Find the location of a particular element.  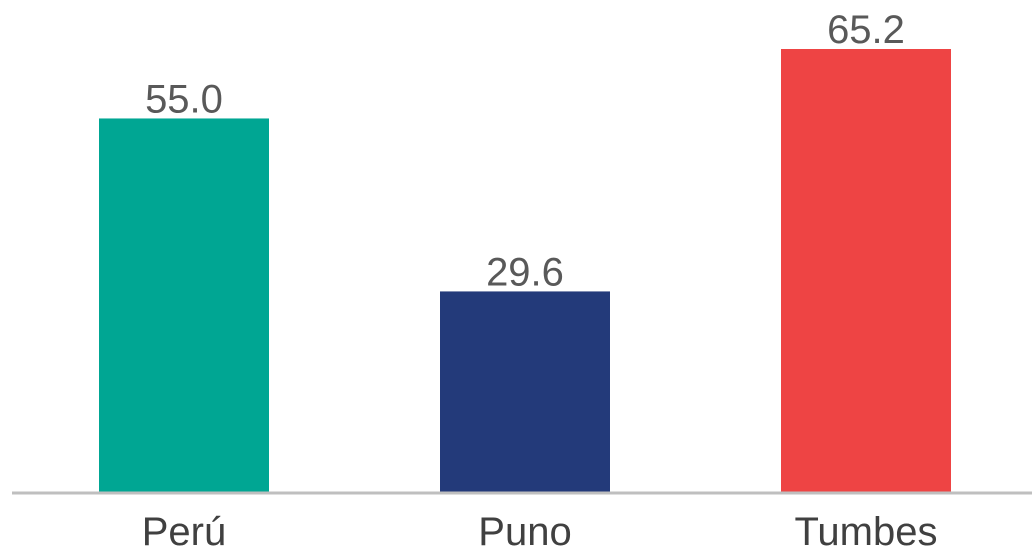

x-tick-labels-layer: Perú Puno Tumbes is located at coordinates (540, 530).